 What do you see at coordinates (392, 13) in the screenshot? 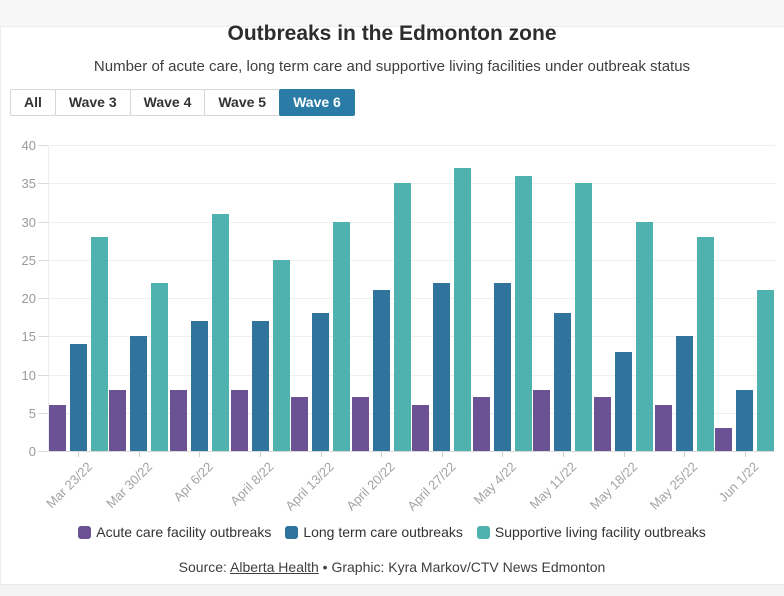
I see `top-chrome-band` at bounding box center [392, 13].